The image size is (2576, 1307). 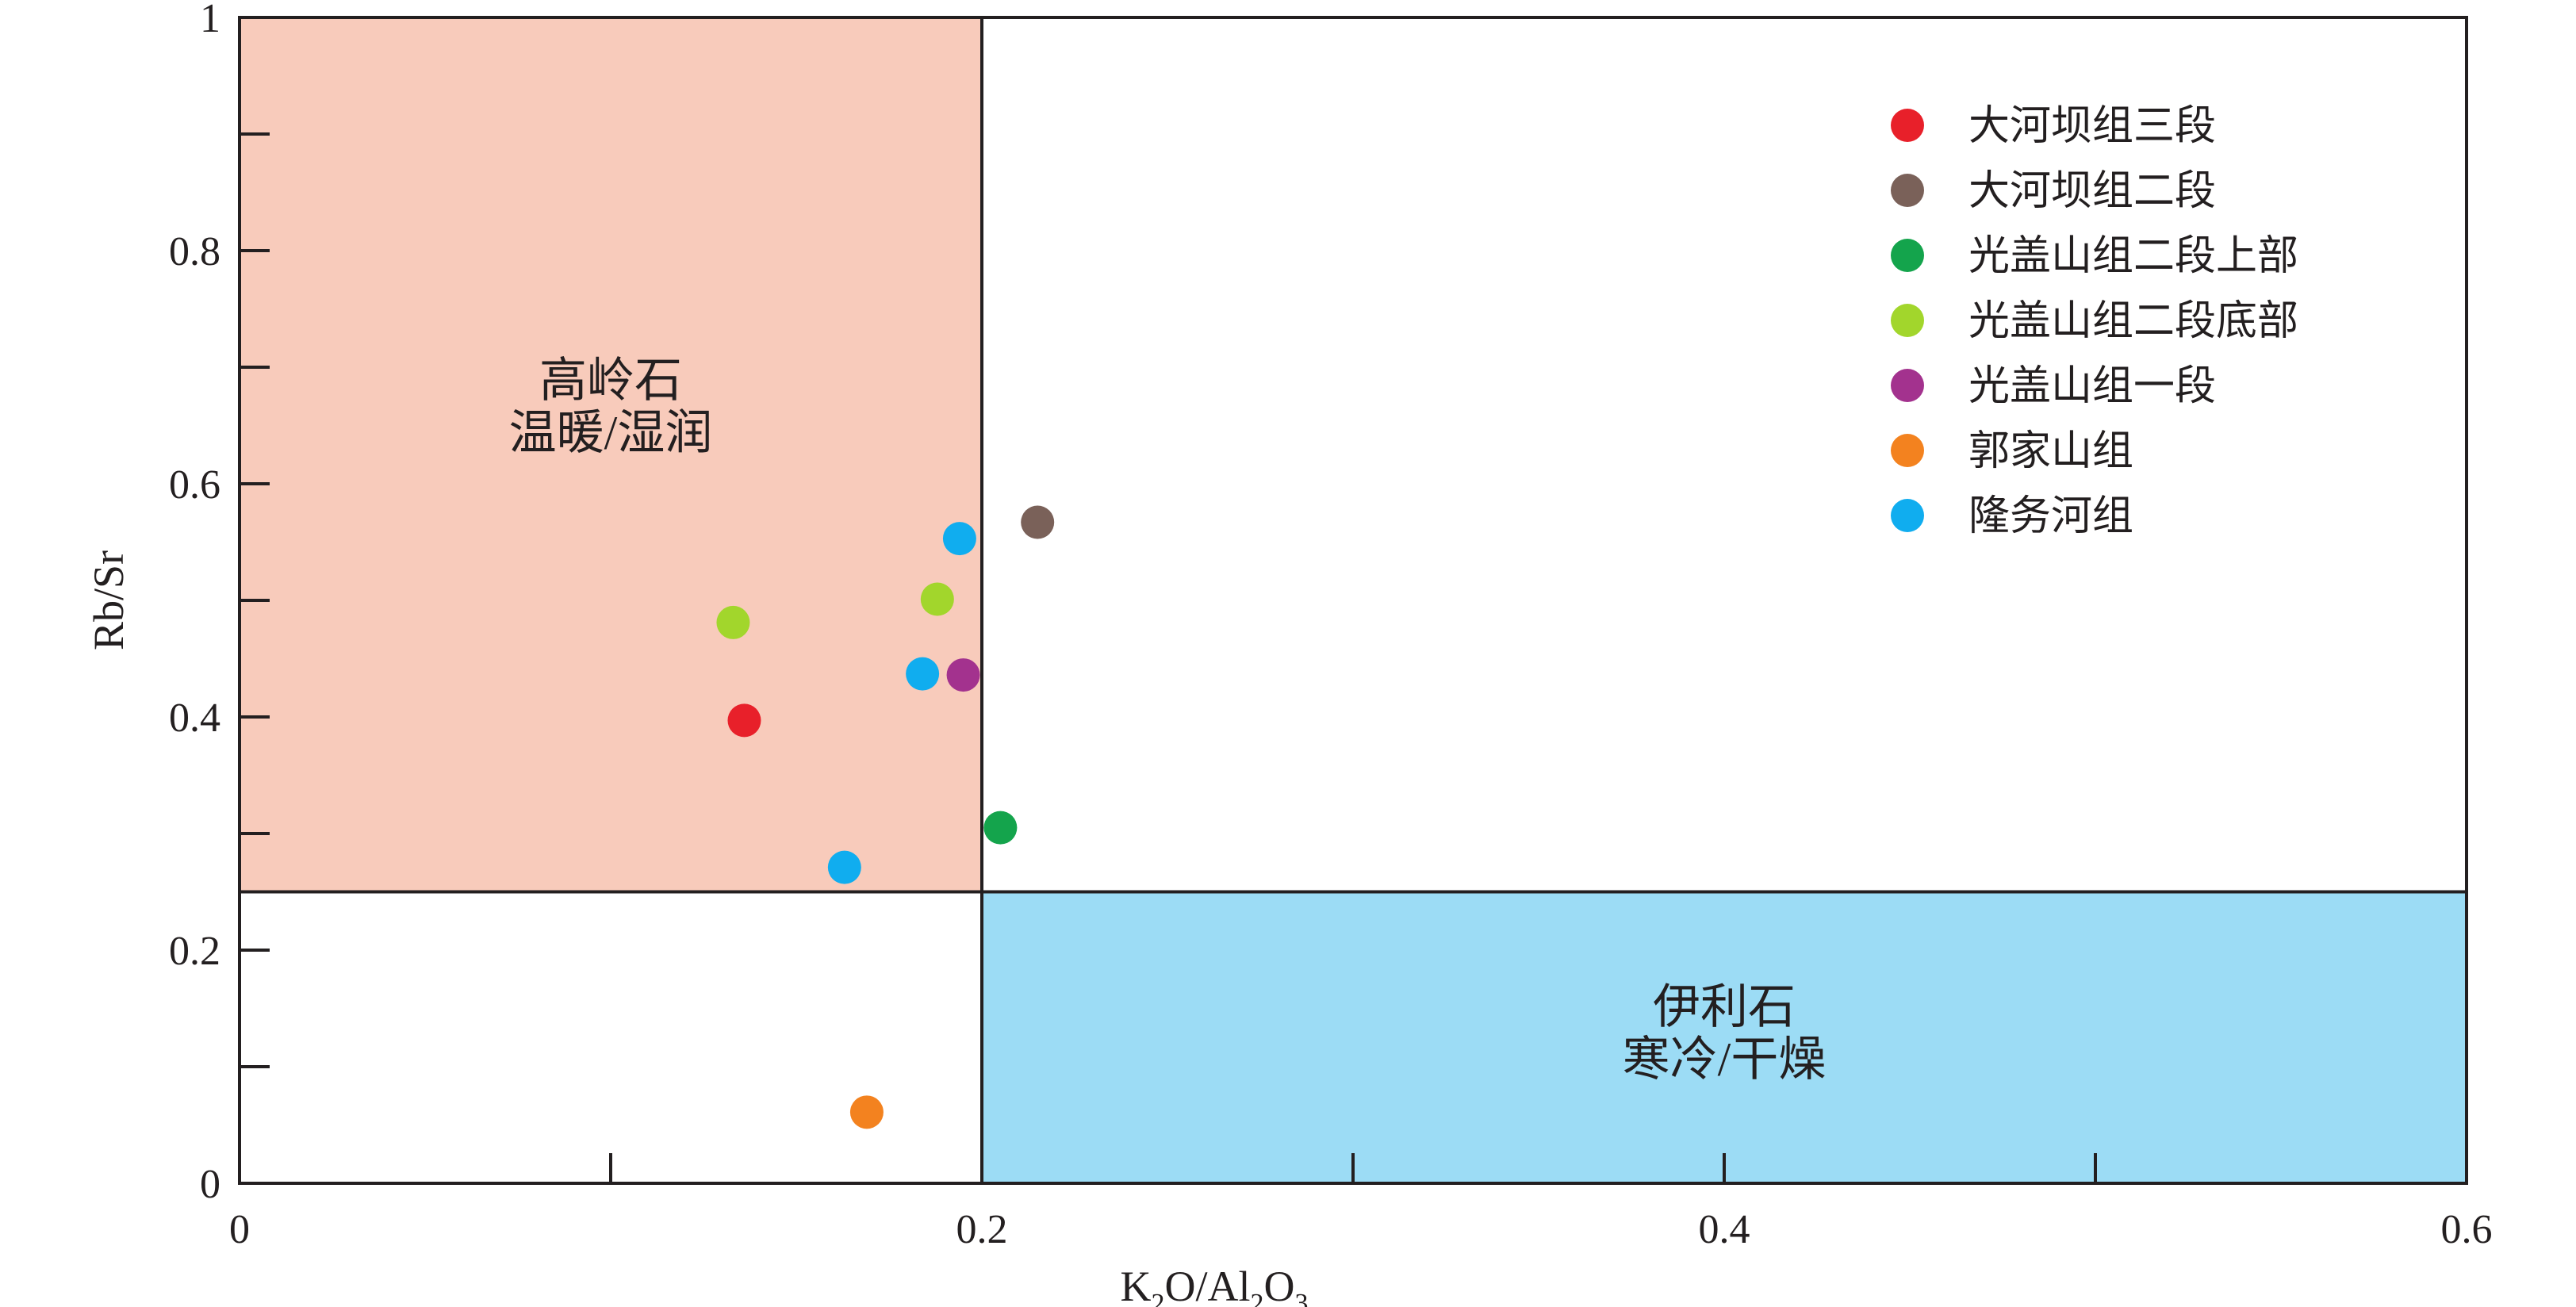 What do you see at coordinates (195, 251) in the screenshot?
I see `y-tick-label: 0.8` at bounding box center [195, 251].